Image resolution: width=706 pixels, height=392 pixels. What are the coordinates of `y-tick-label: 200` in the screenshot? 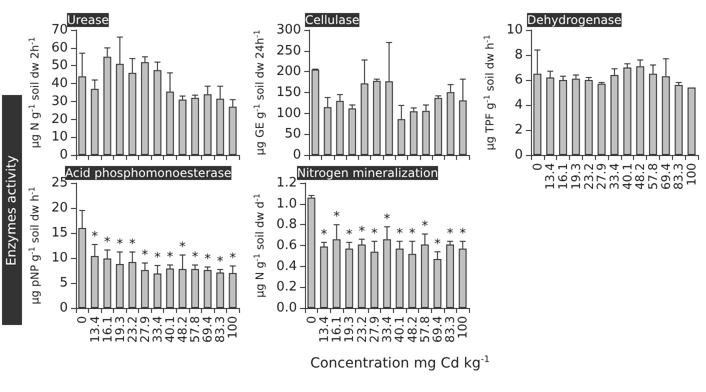 It's located at (289, 72).